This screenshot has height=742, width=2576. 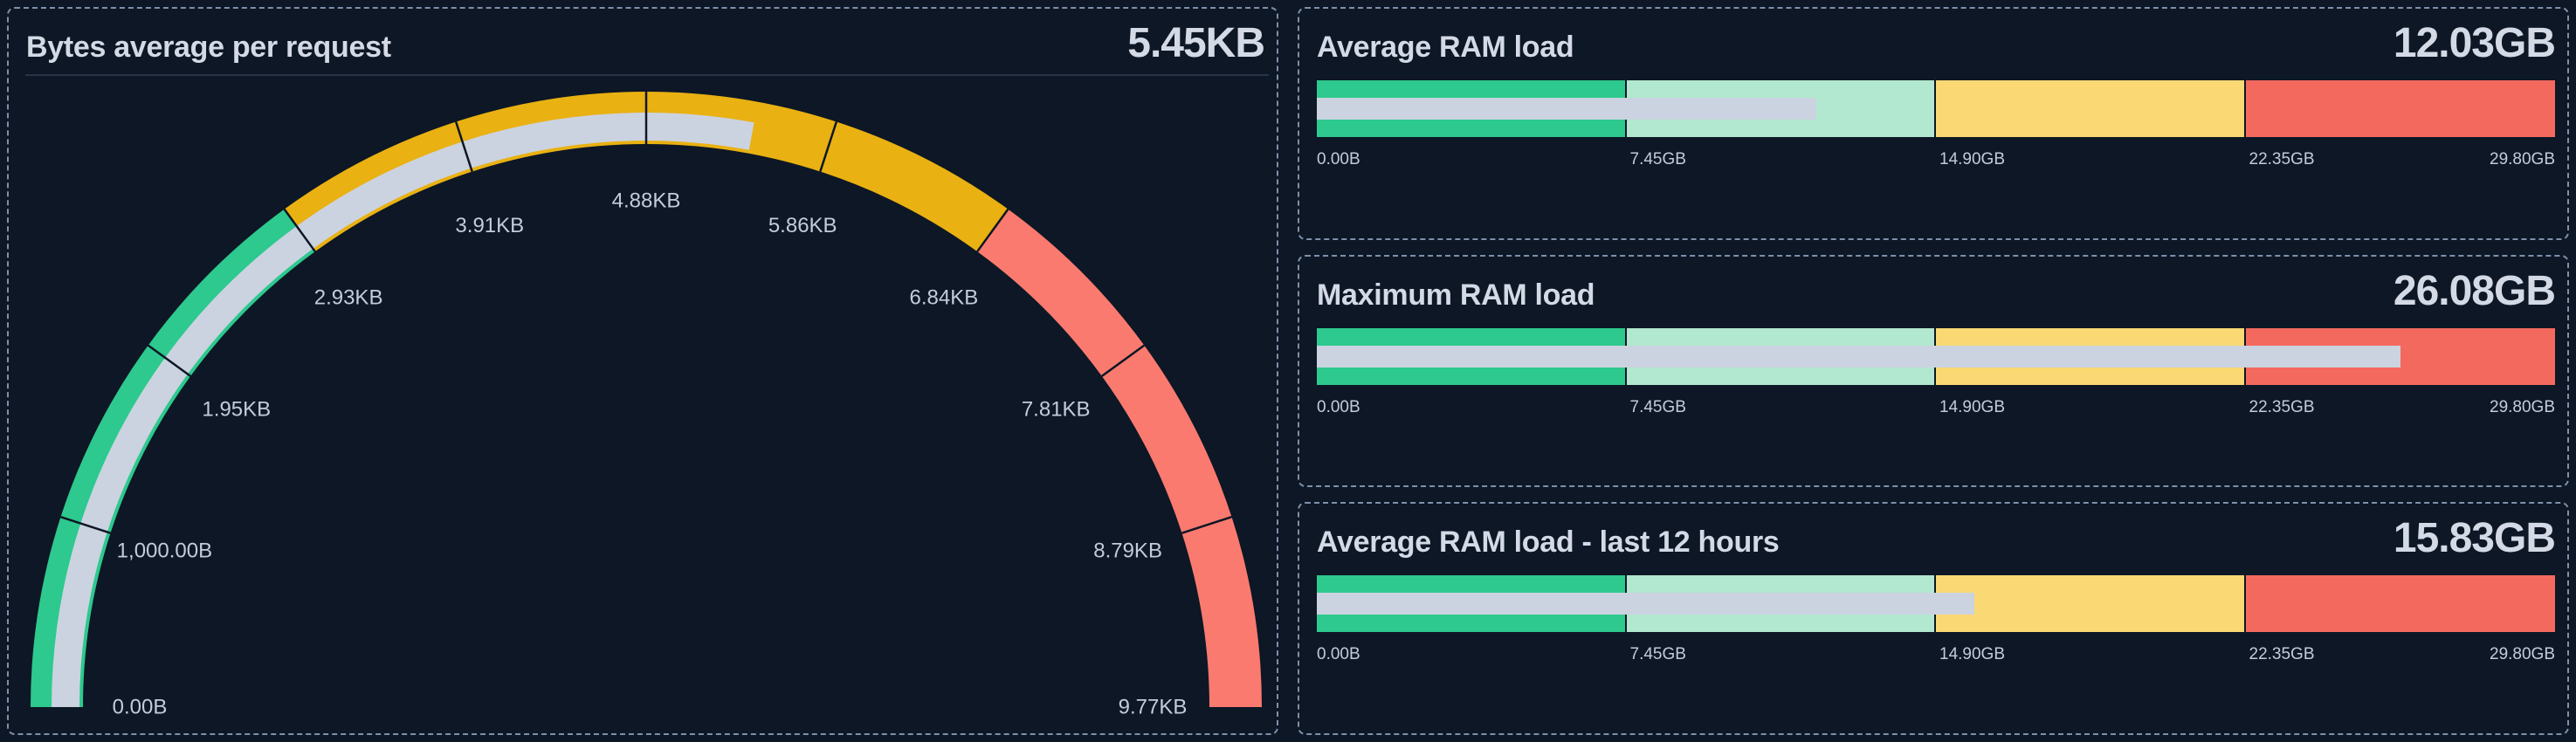 I want to click on panel-title: Average RAM load, so click(x=1445, y=47).